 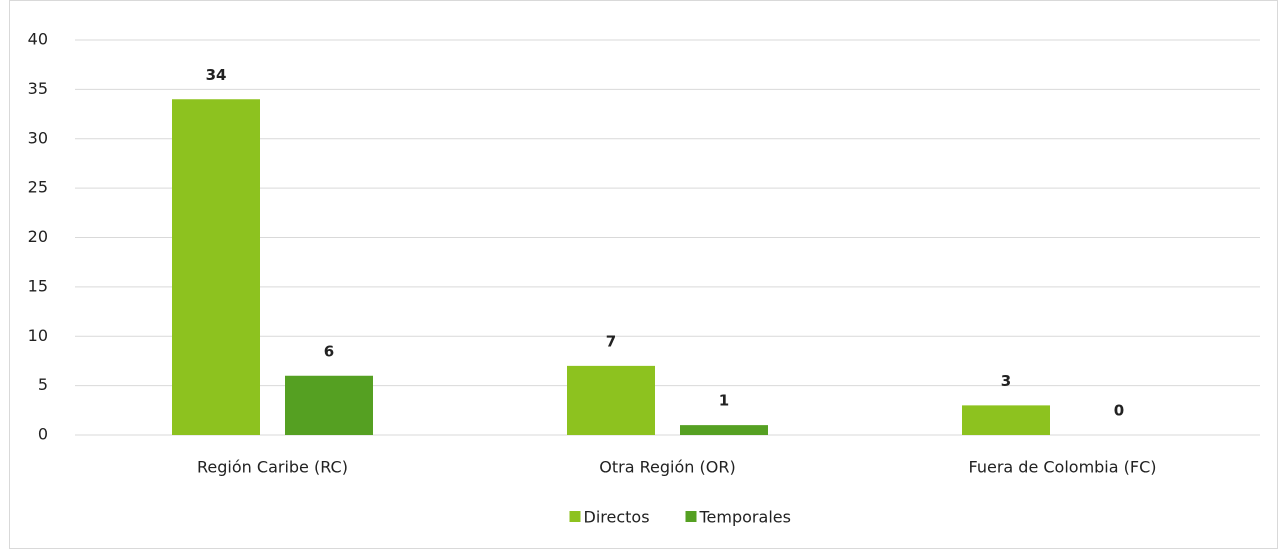 I want to click on y-tick-label: 35, so click(x=38, y=88).